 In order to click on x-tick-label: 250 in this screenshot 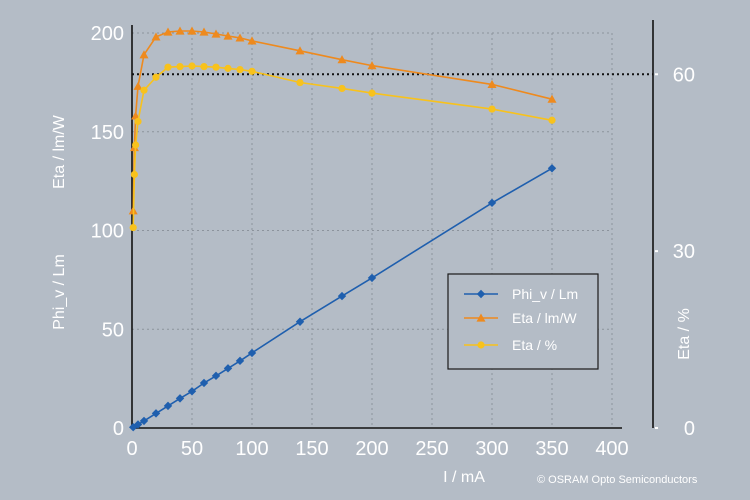, I will do `click(431, 449)`.